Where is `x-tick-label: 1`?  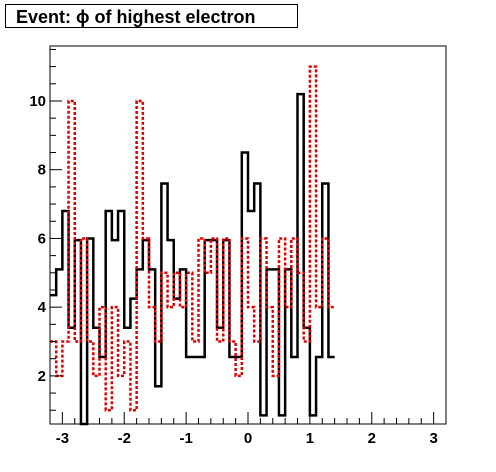 x-tick-label: 1 is located at coordinates (310, 438).